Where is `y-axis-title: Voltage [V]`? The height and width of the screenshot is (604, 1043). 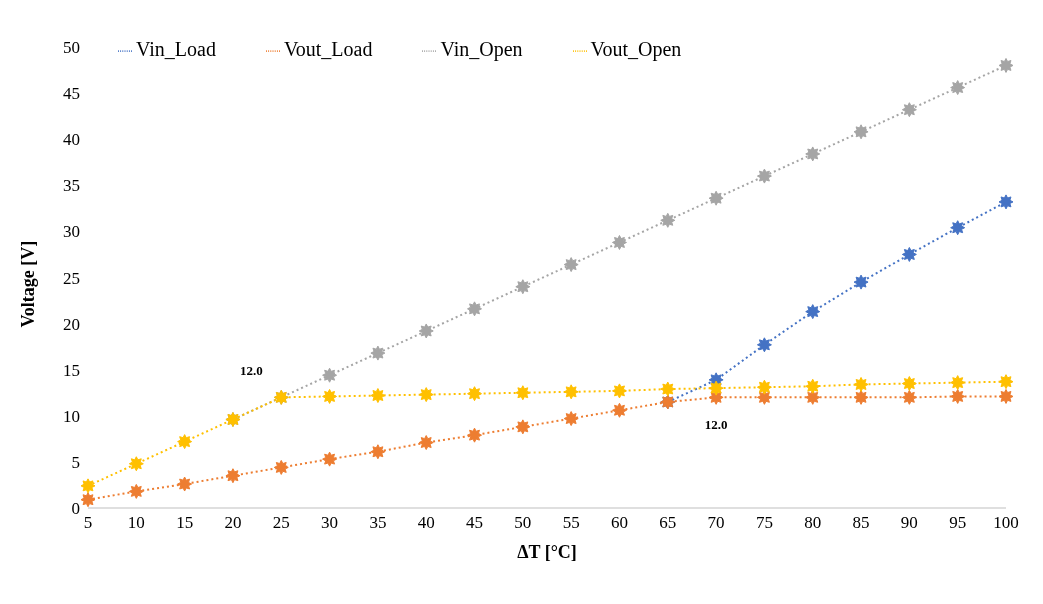
y-axis-title: Voltage [V] is located at coordinates (28, 284).